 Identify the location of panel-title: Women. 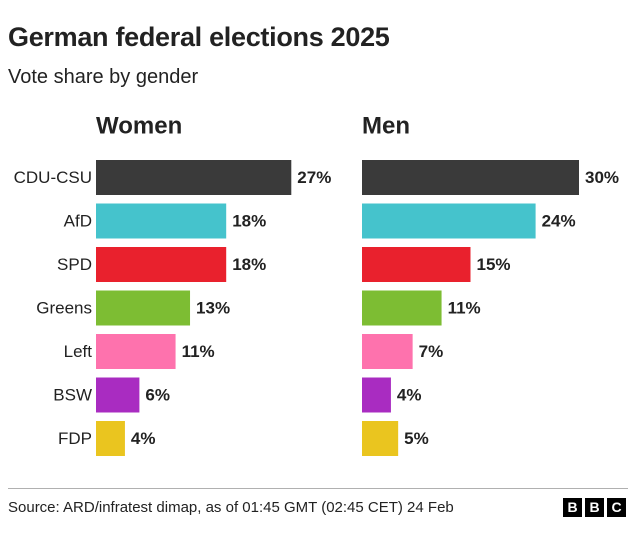
(139, 126).